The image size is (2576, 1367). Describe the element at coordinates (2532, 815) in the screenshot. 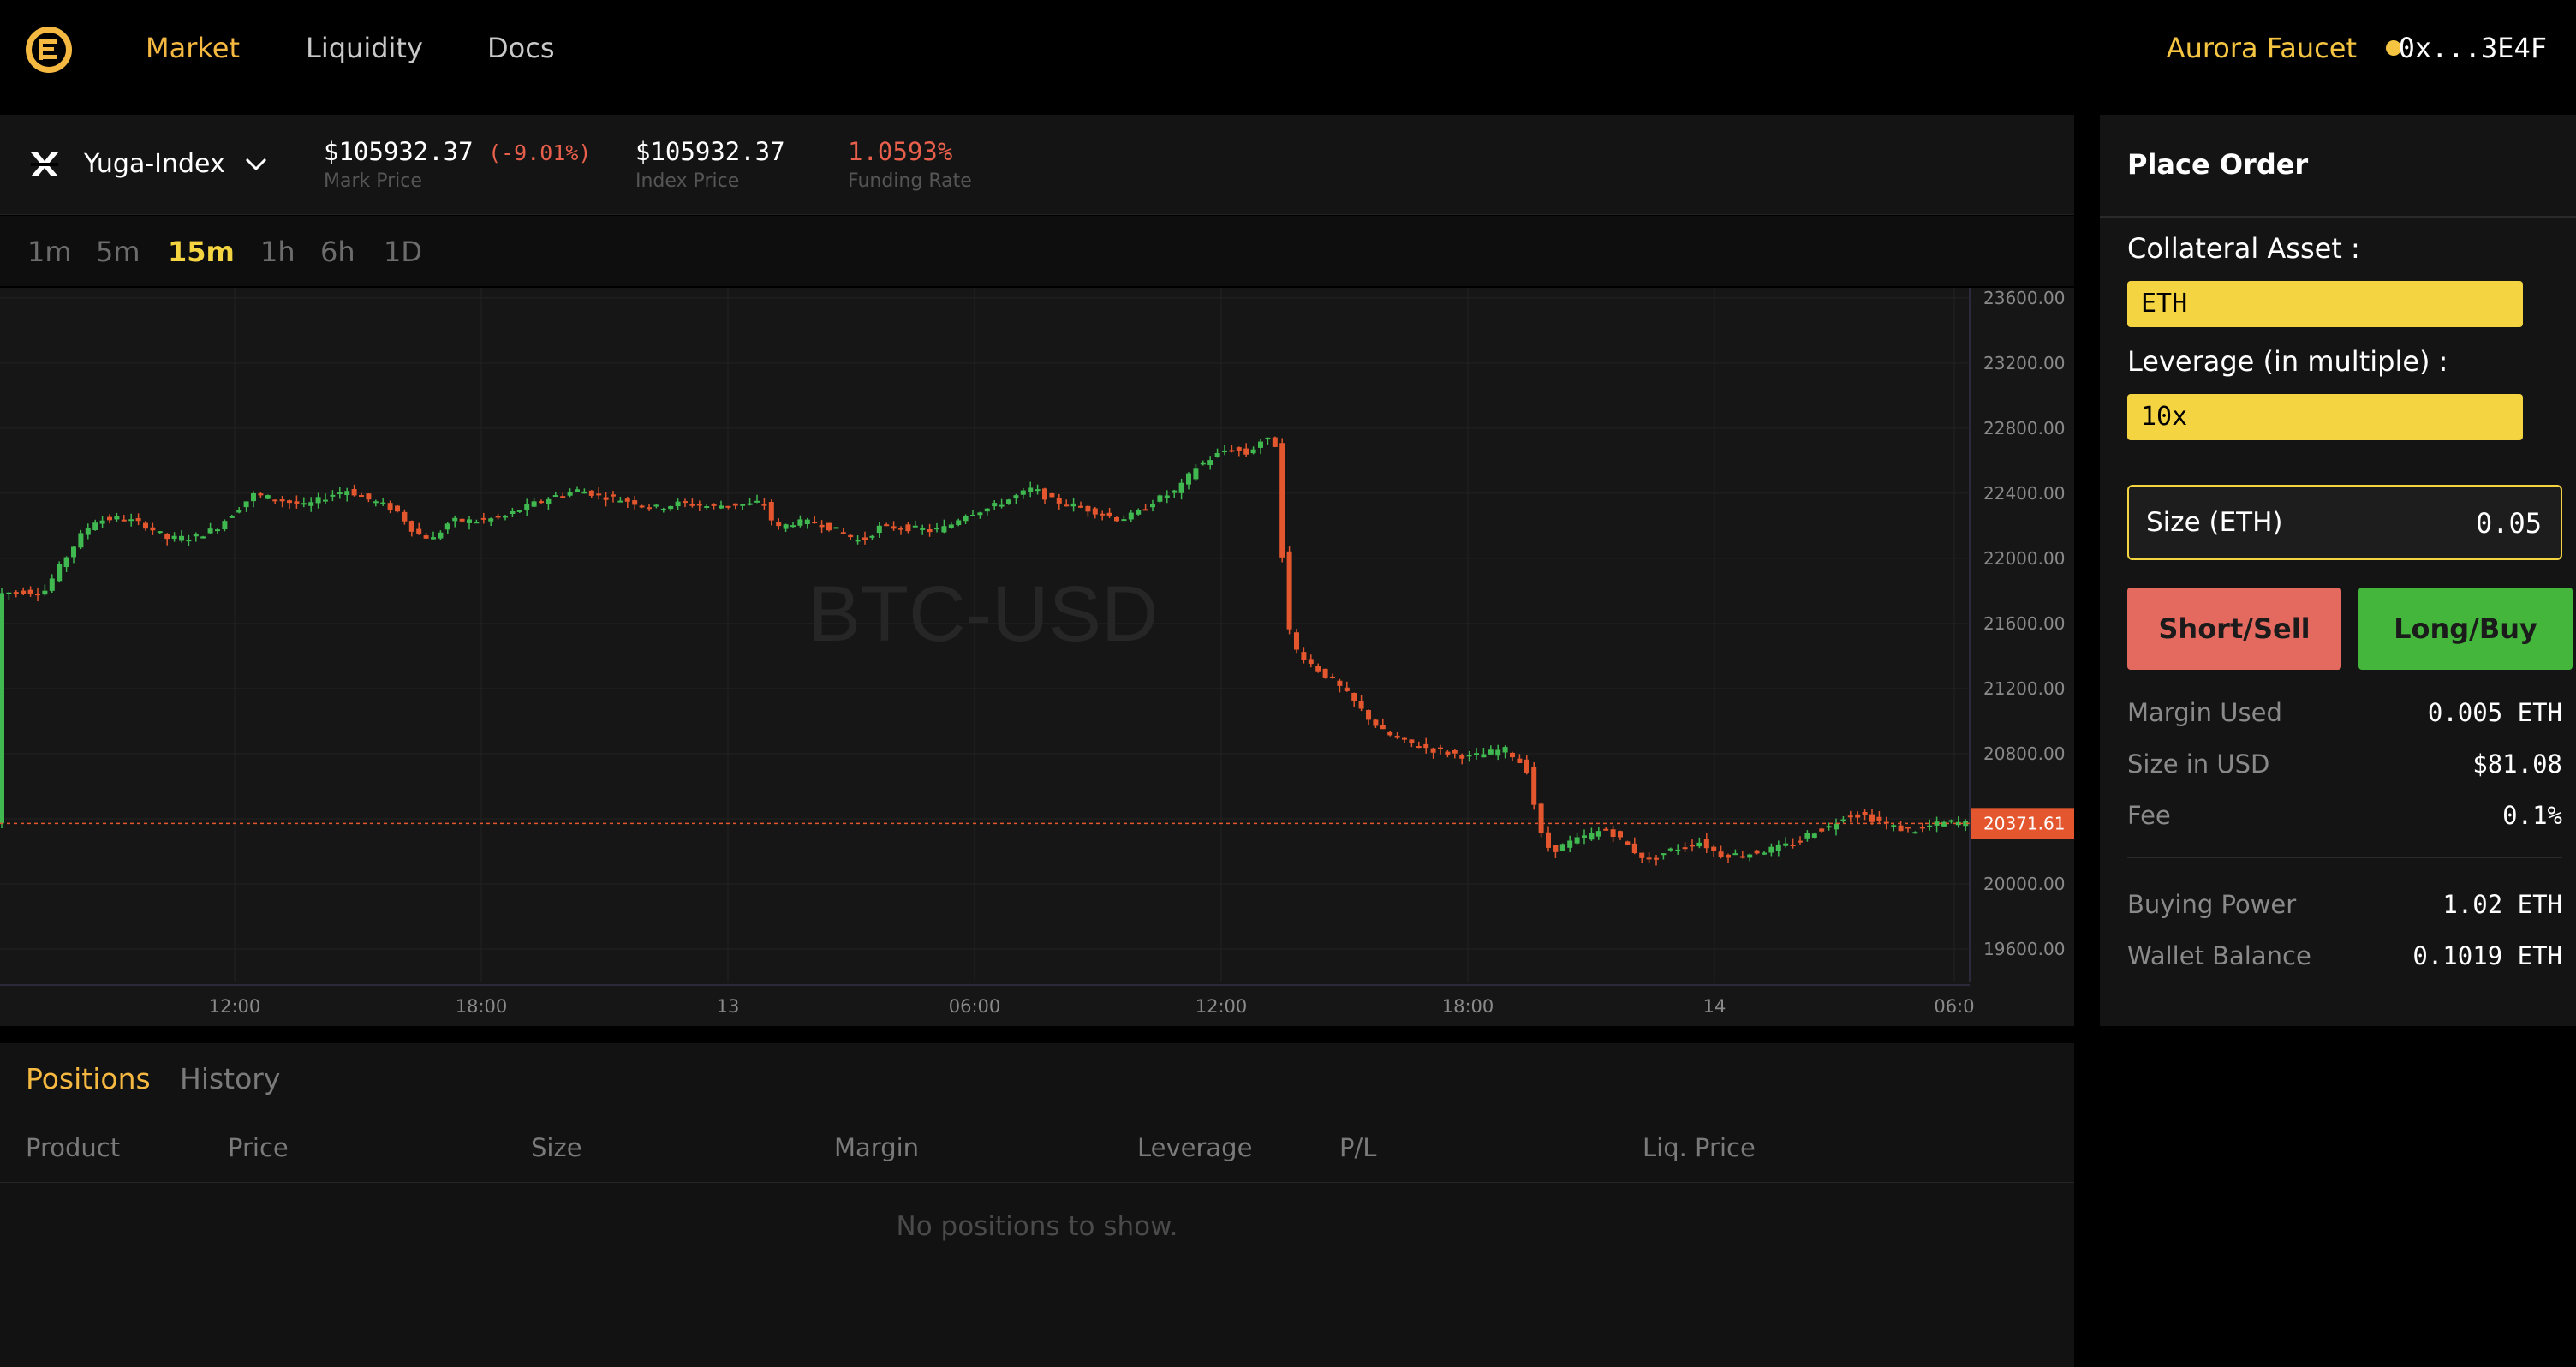

I see `fee-value: 0.1%` at that location.